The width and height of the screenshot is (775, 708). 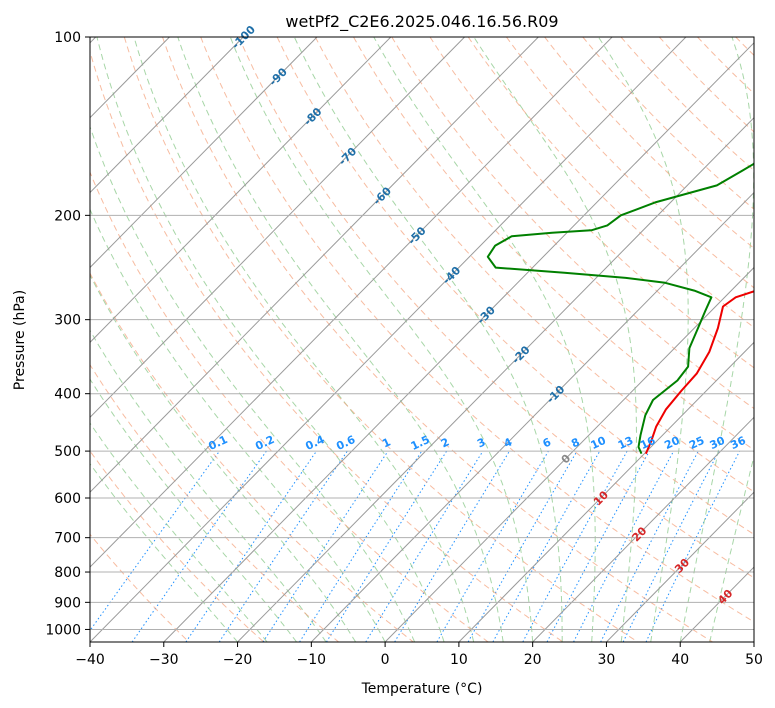 I want to click on x-tick-label: 50, so click(x=754, y=660).